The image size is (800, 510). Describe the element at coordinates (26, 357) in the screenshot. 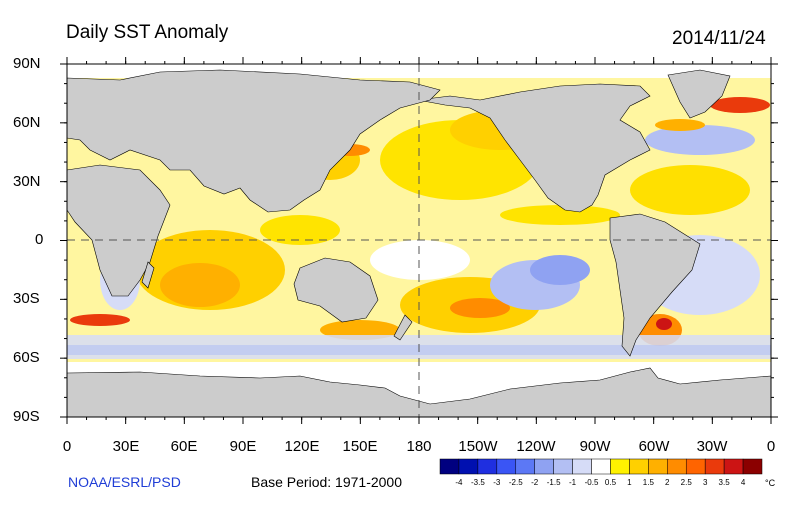

I see `lat-label-60s: 60S` at that location.